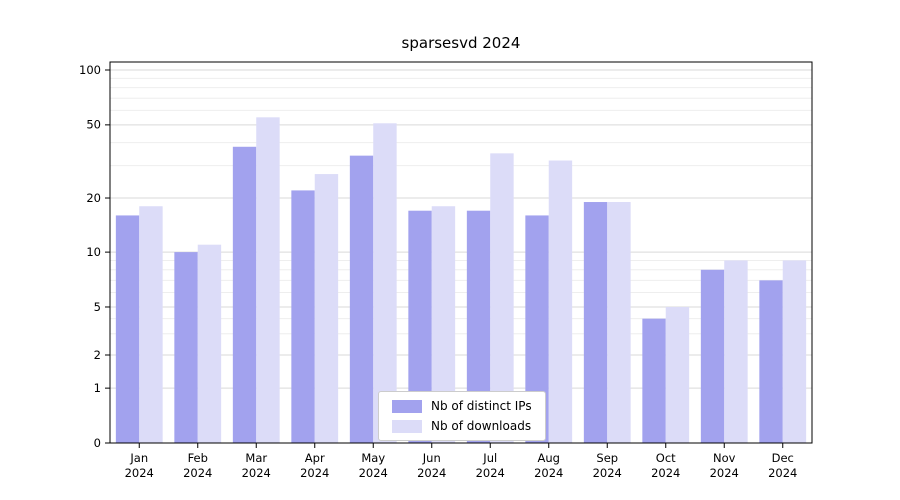  What do you see at coordinates (481, 426) in the screenshot?
I see `legend-label-downloads: Nb of downloads` at bounding box center [481, 426].